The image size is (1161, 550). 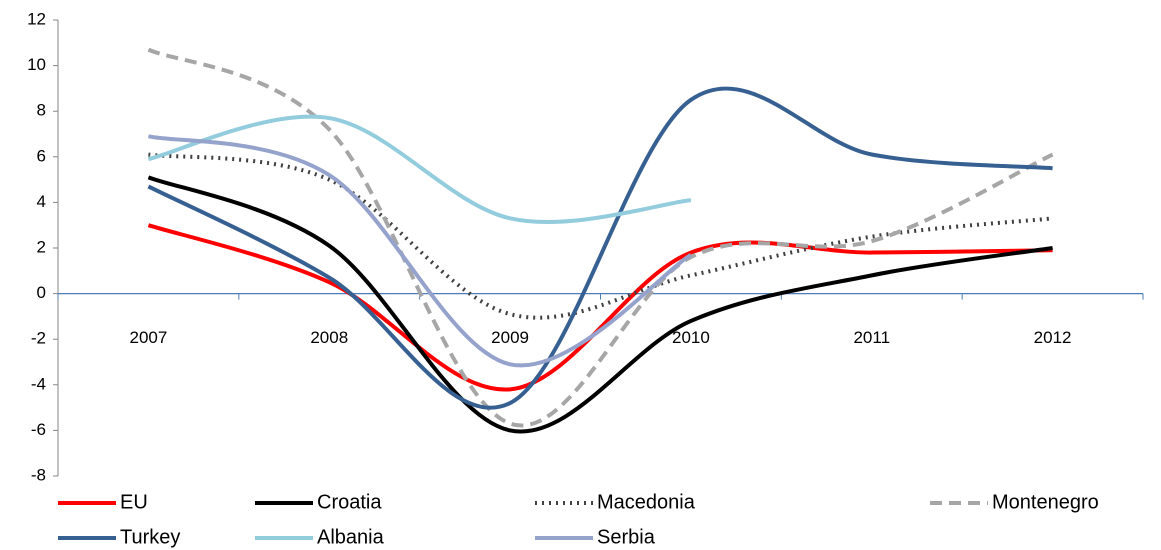 I want to click on legend-label: Montenegro, so click(x=1045, y=502).